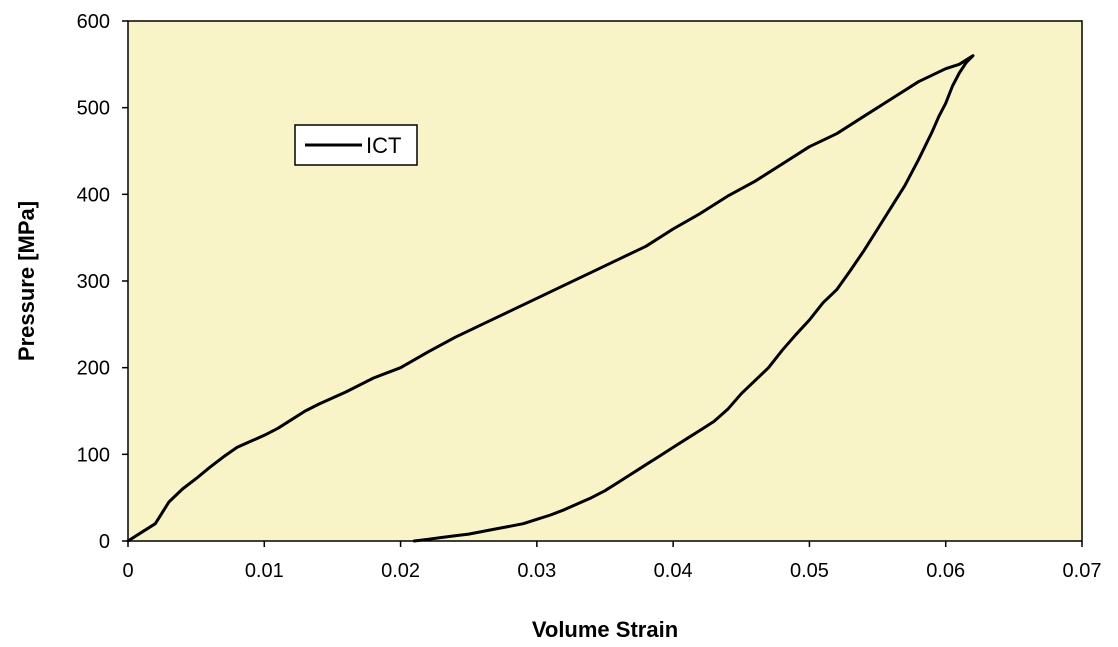 This screenshot has height=647, width=1118. I want to click on legend-label: ICT, so click(383, 145).